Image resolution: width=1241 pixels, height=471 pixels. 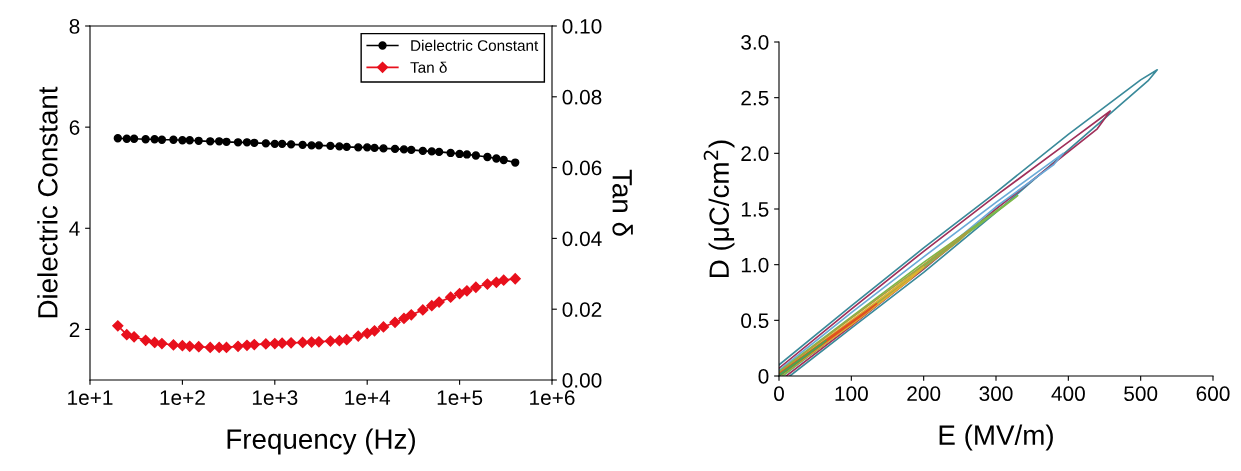 I want to click on x-tick-label: 1e+1, so click(x=90, y=398).